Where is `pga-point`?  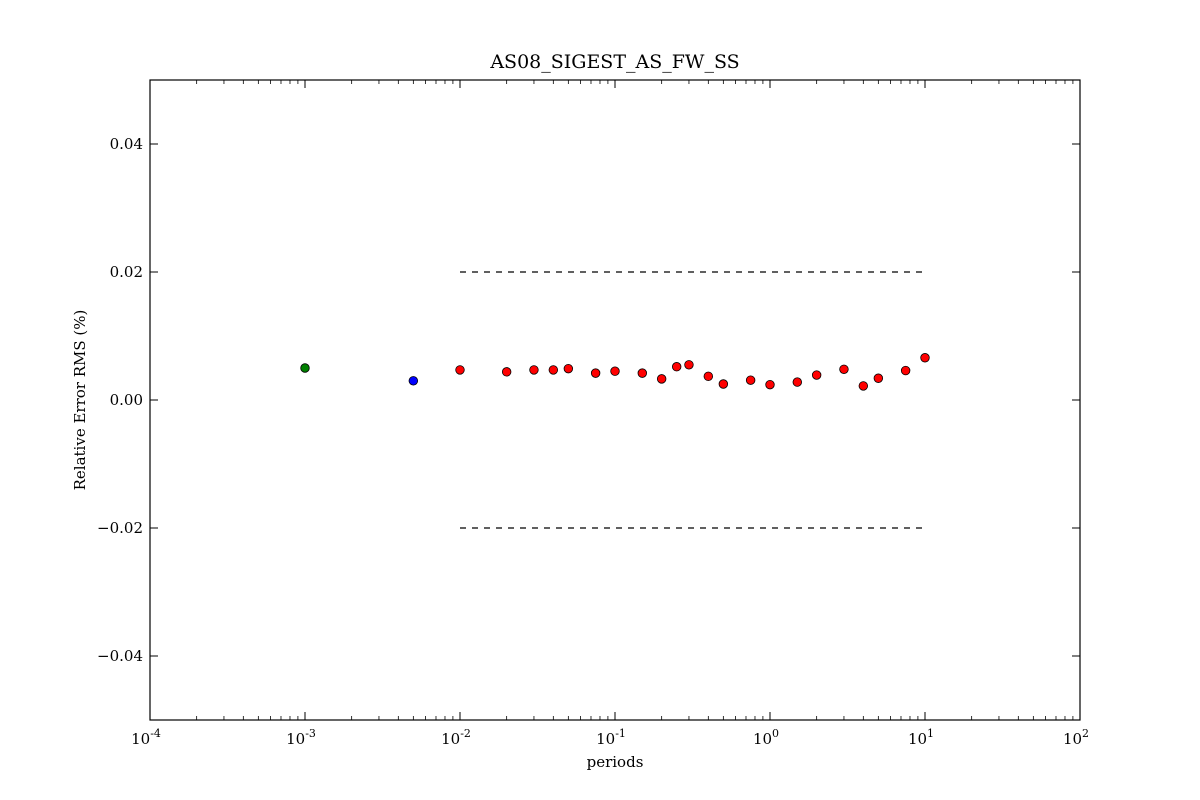 pga-point is located at coordinates (305, 368).